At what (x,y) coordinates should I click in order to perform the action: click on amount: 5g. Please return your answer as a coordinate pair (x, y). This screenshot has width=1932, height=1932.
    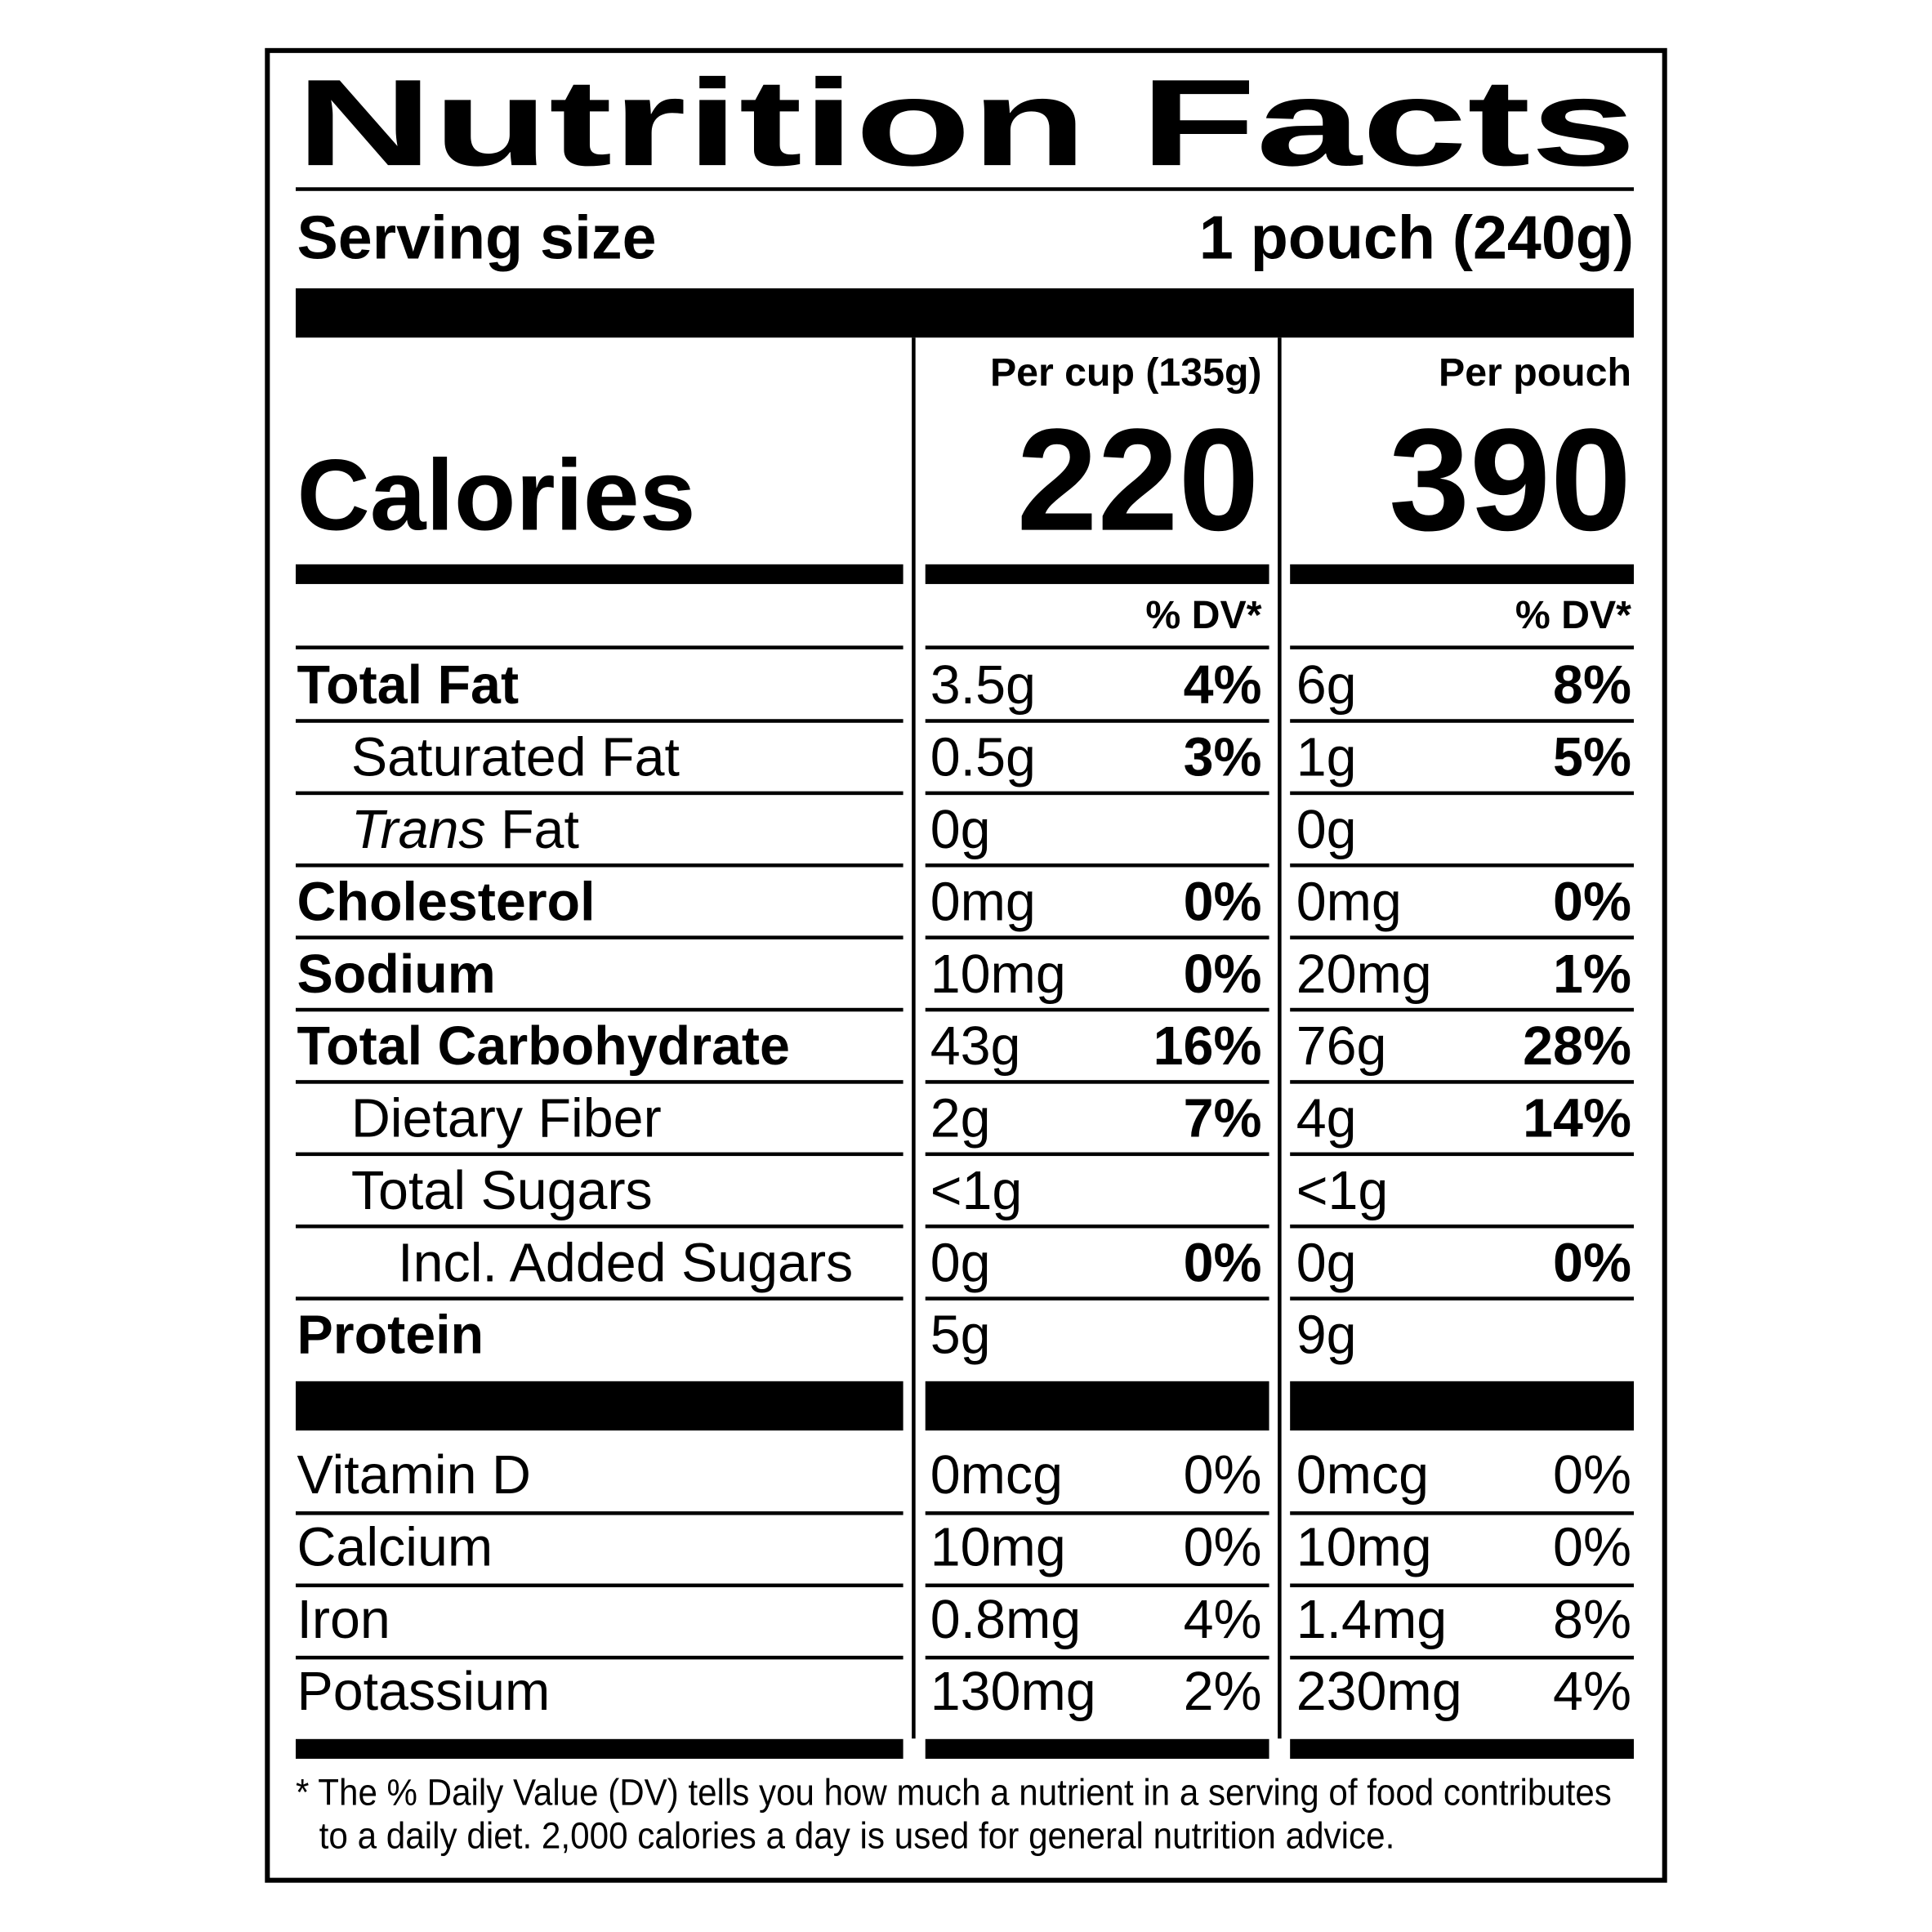
    Looking at the image, I should click on (961, 1335).